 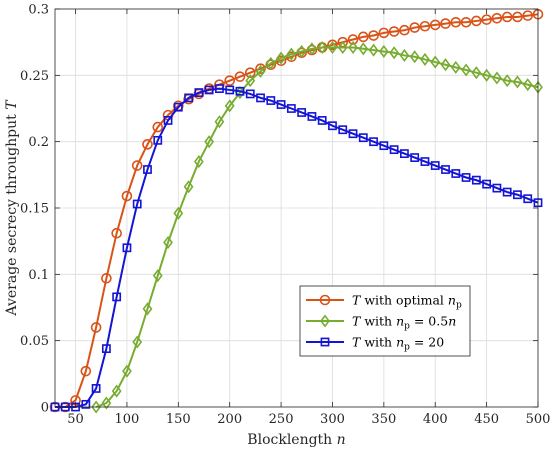 I want to click on x-tick-label: 50, so click(x=75, y=419).